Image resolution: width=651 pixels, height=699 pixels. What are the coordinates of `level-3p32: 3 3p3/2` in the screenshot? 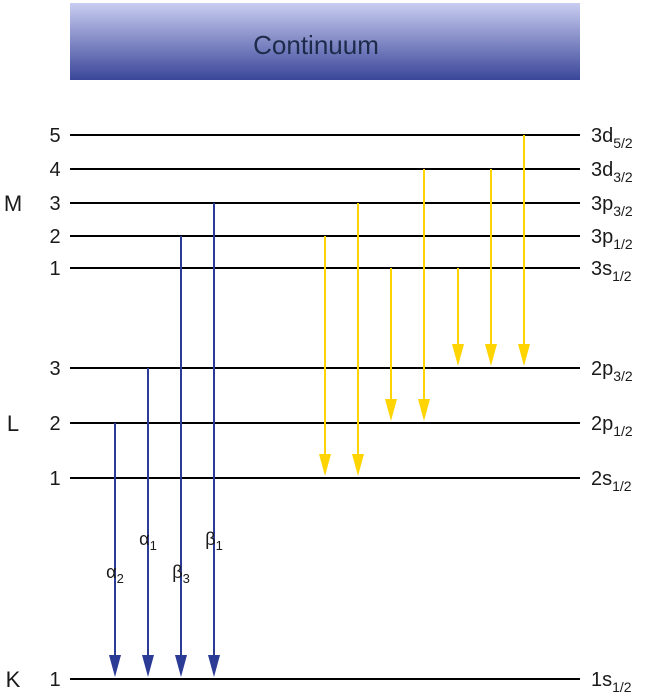 It's located at (340, 206).